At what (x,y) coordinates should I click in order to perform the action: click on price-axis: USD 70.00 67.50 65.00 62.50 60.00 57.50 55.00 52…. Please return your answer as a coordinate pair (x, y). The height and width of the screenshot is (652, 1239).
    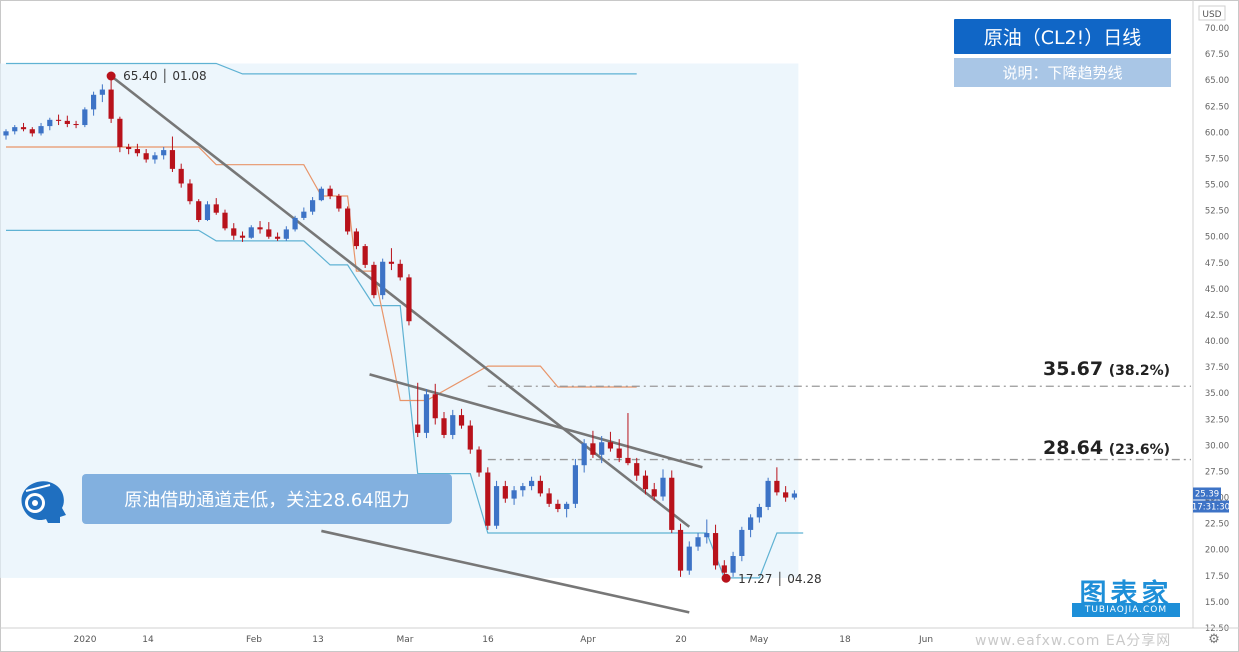
    Looking at the image, I should click on (1211, 317).